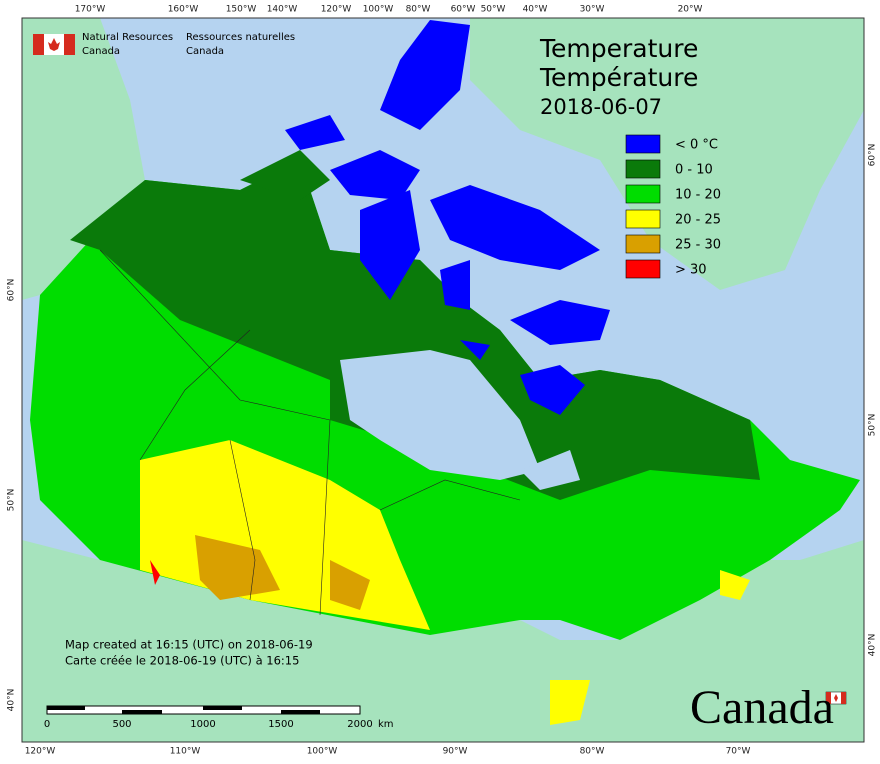 The height and width of the screenshot is (764, 880). I want to click on scale-label: 0, so click(47, 724).